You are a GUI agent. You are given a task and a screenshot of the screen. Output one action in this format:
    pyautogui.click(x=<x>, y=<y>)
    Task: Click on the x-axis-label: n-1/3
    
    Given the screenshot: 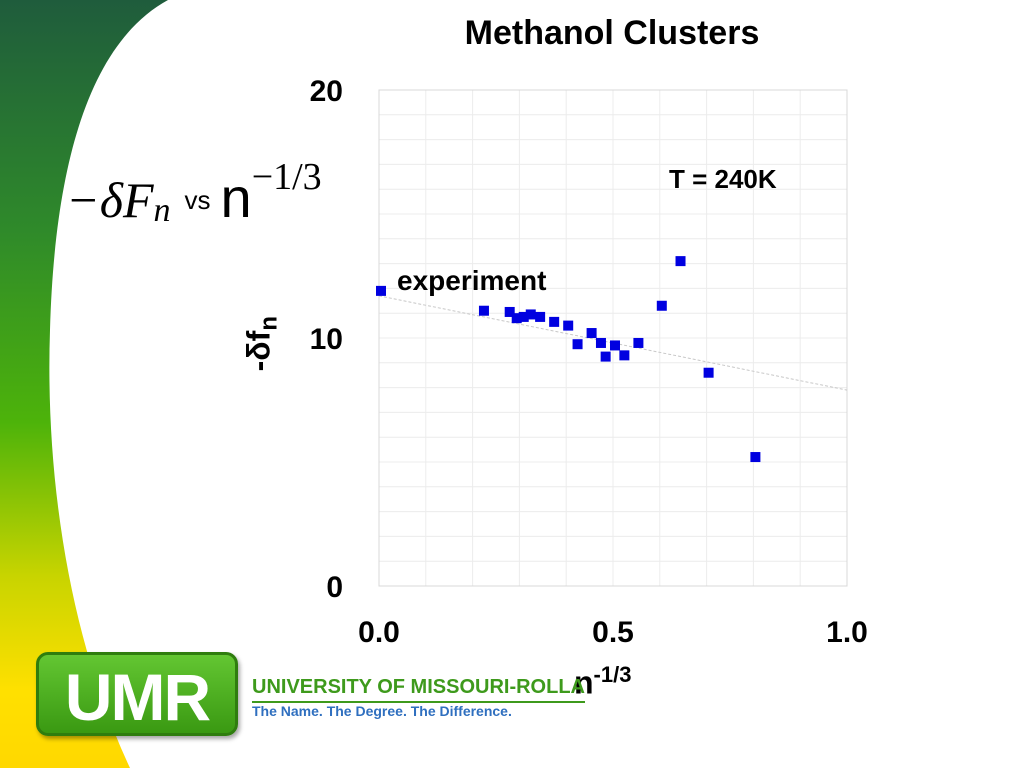 What is the action you would take?
    pyautogui.click(x=602, y=682)
    